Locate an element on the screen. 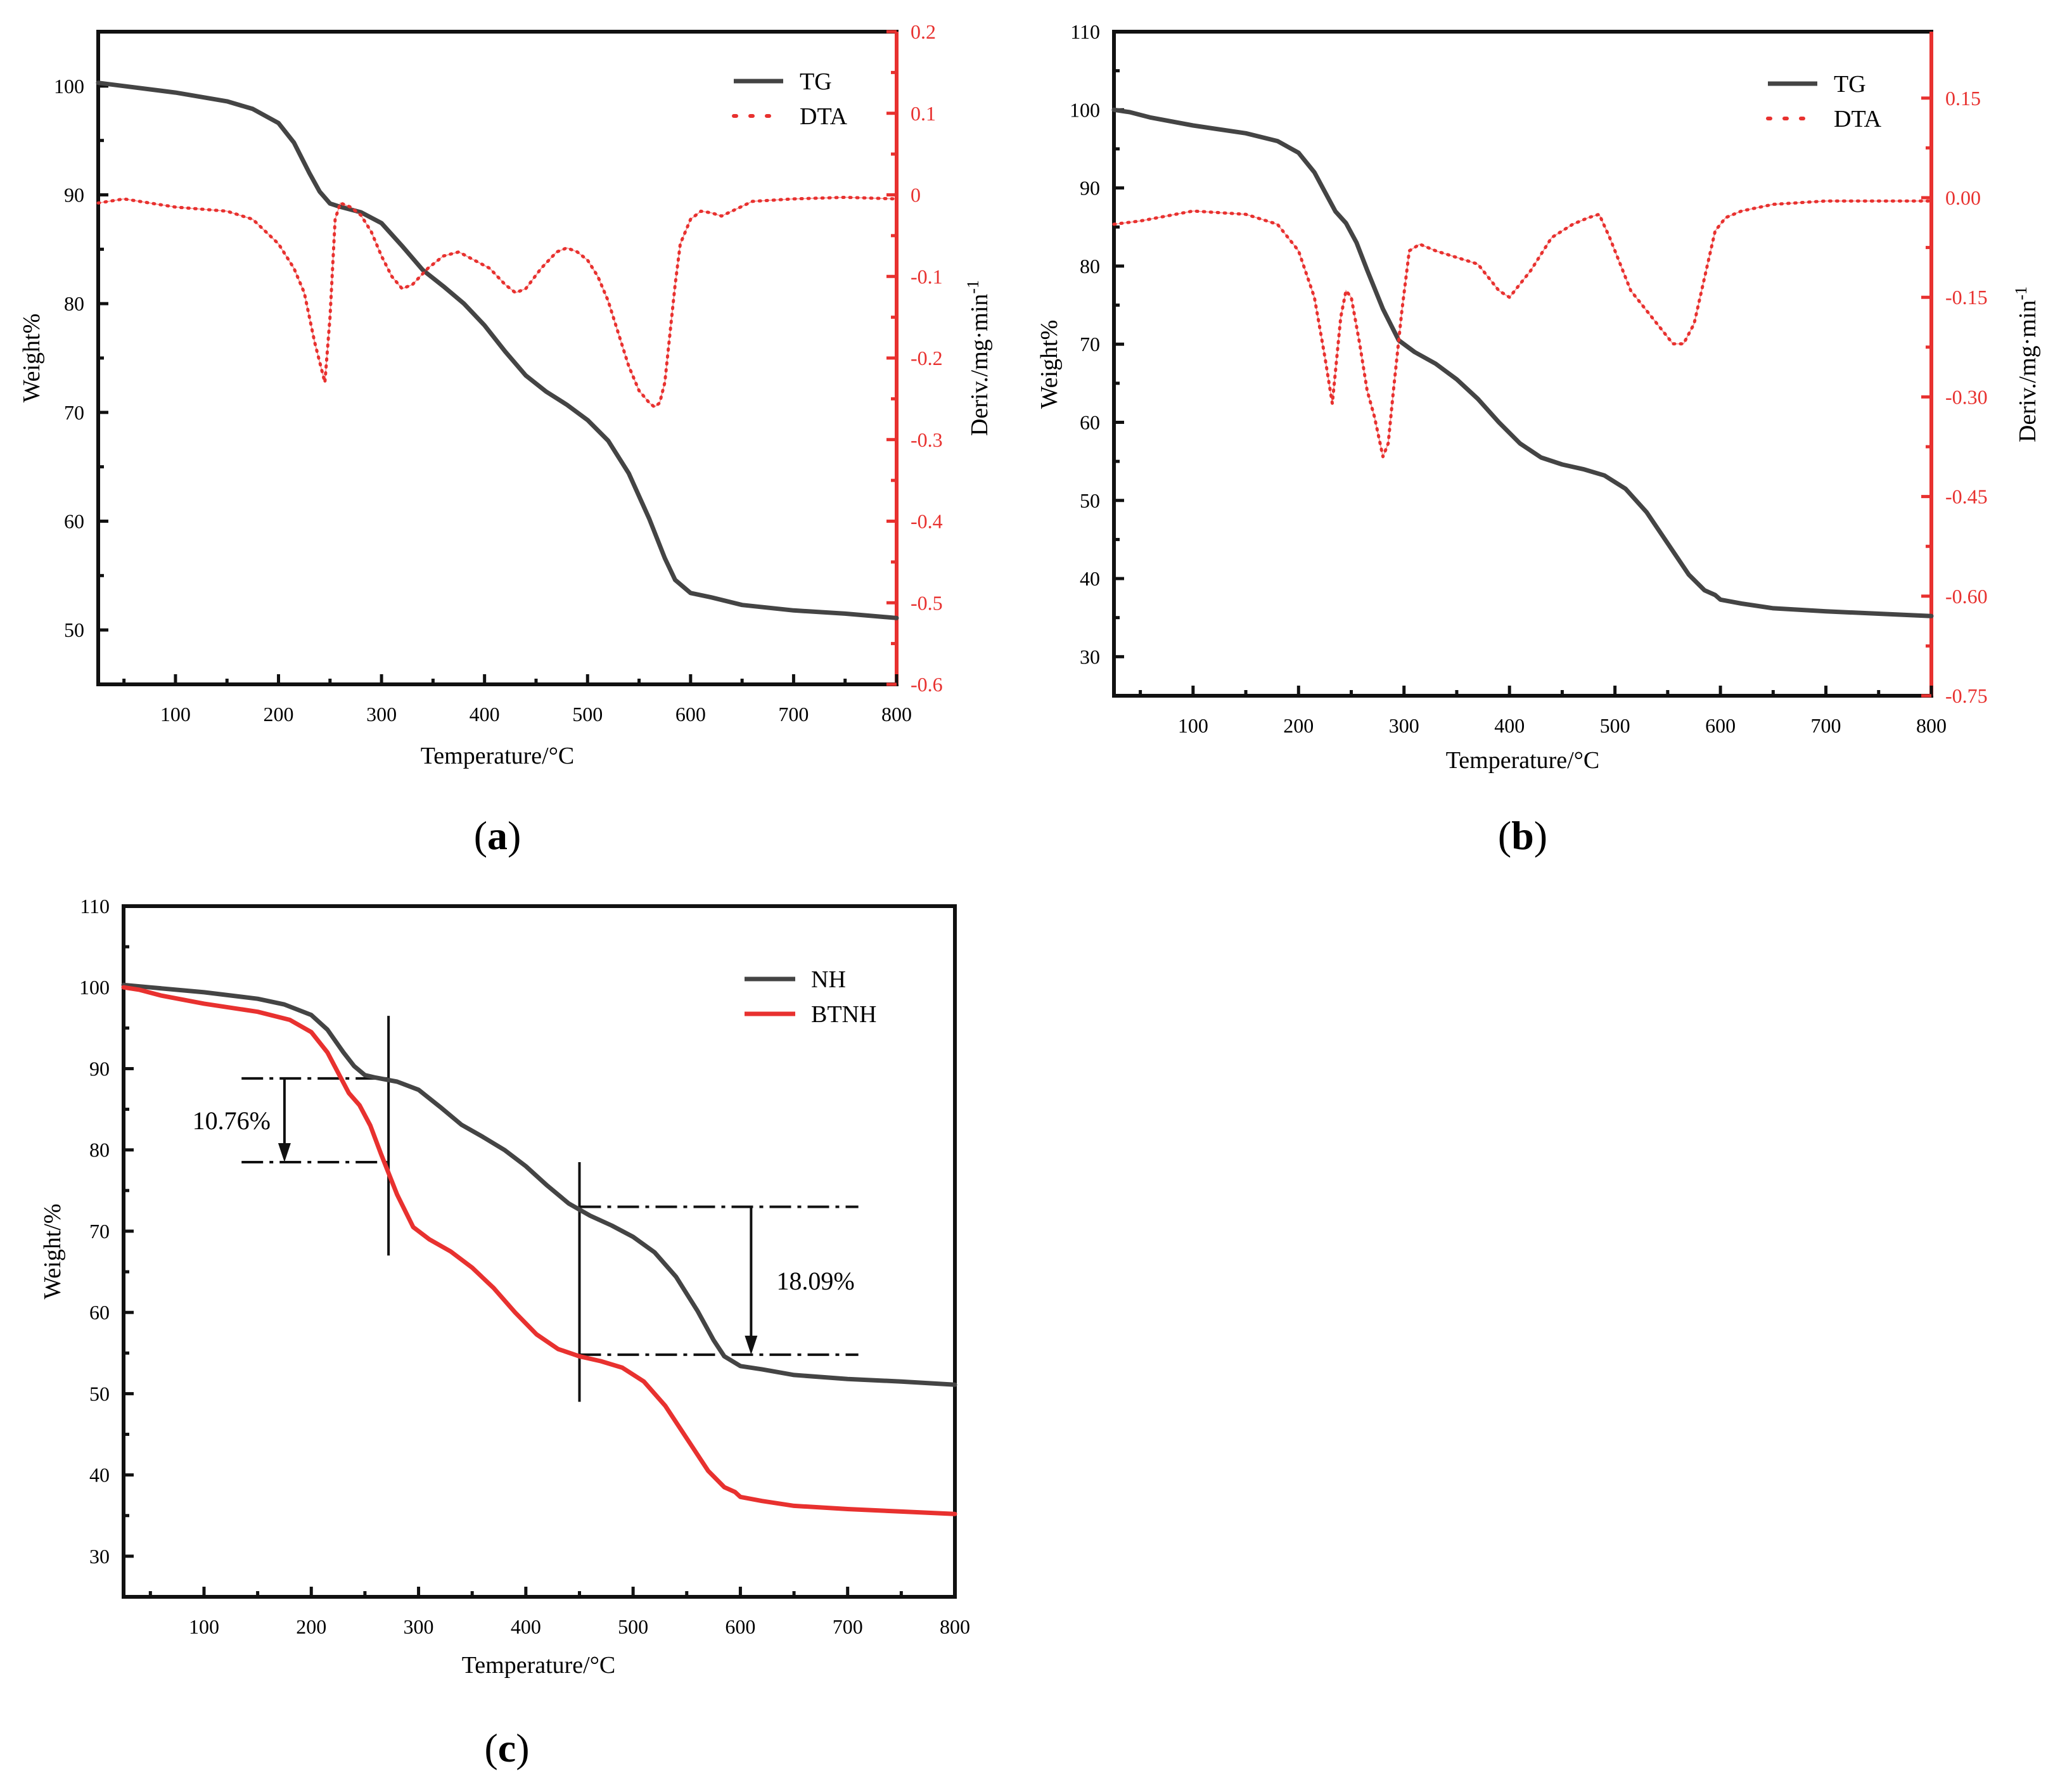 The height and width of the screenshot is (1792, 2060). panel-b-y-tick-label-90: 90 is located at coordinates (1090, 188).